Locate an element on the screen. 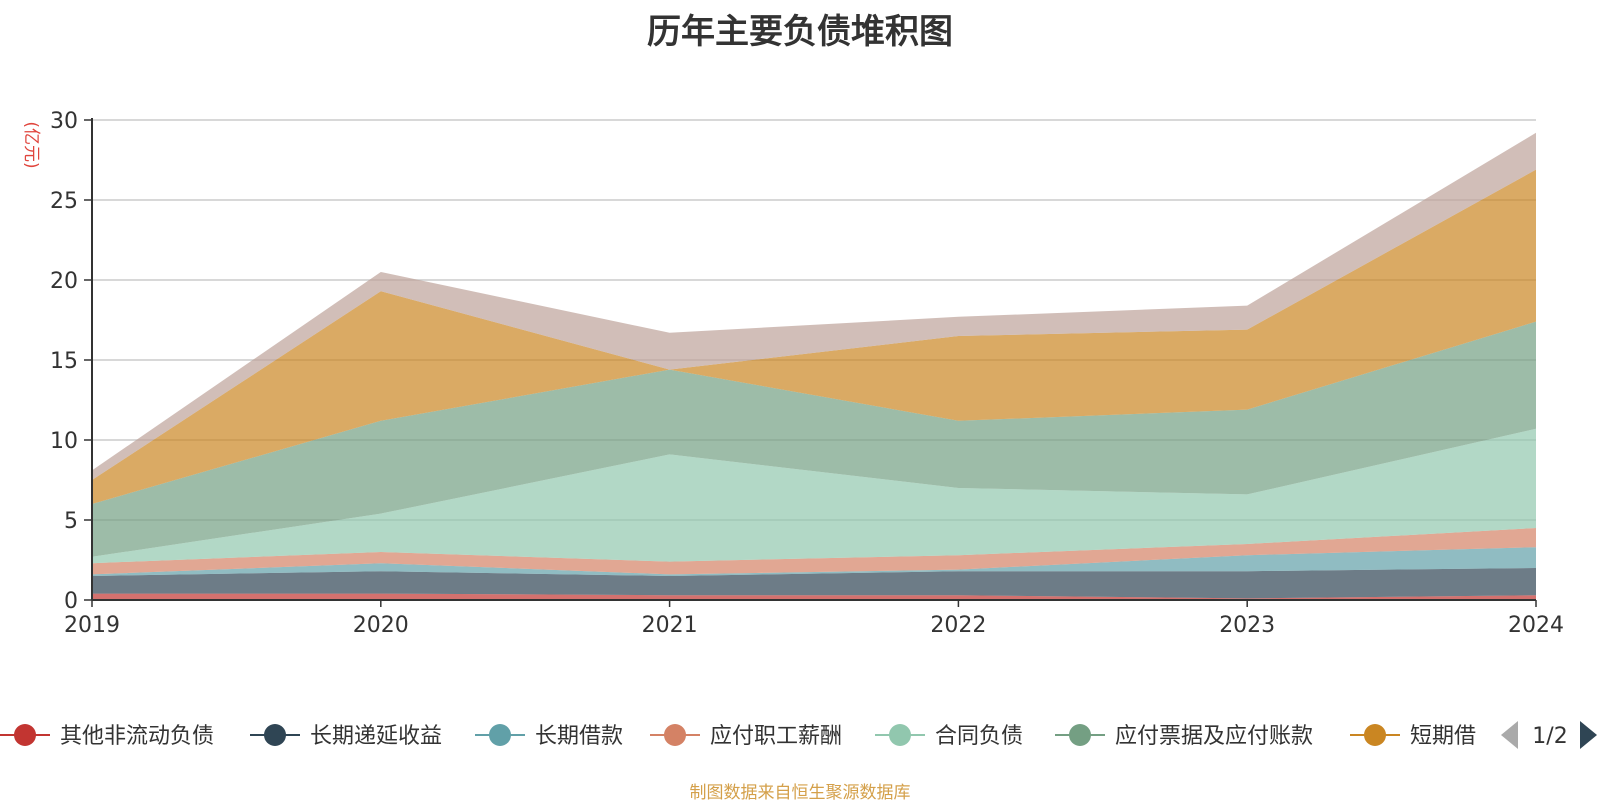 The image size is (1600, 803). y-tick-label: 20 is located at coordinates (64, 281).